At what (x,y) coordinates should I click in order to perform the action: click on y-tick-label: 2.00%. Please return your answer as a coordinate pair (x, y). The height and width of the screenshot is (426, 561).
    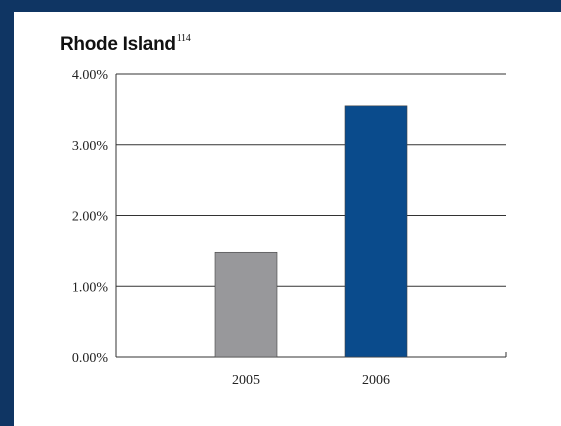
    Looking at the image, I should click on (90, 217).